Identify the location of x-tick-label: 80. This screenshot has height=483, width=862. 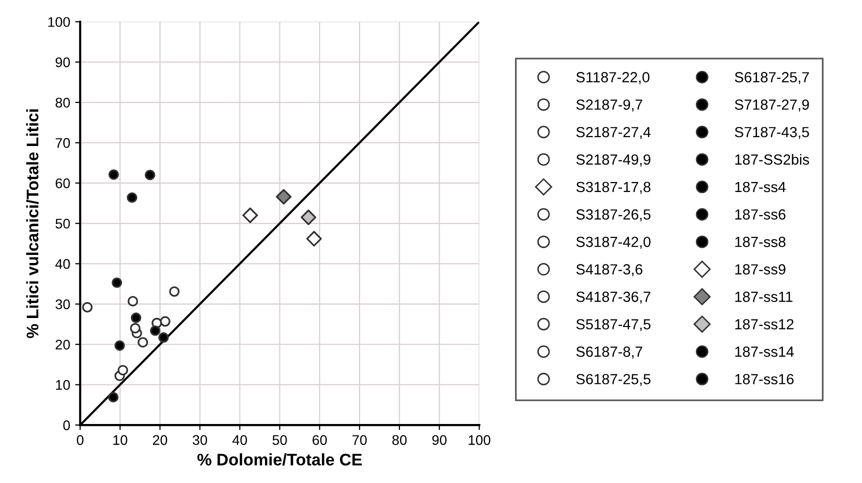
(399, 440).